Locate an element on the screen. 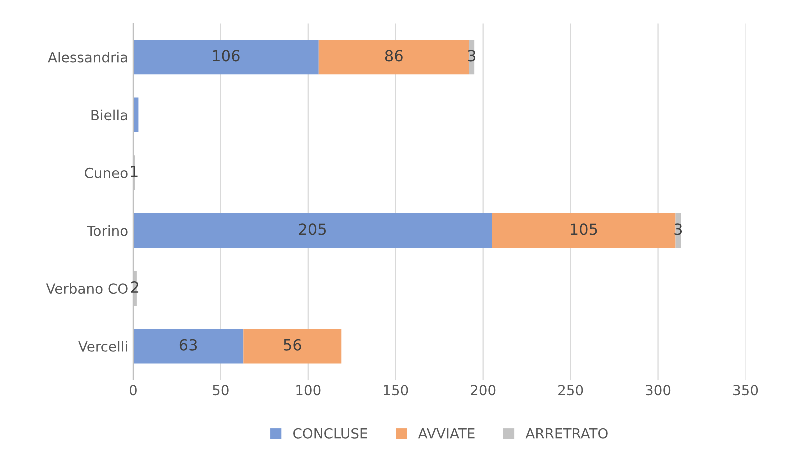 The image size is (785, 475). data-label: 2 is located at coordinates (135, 287).